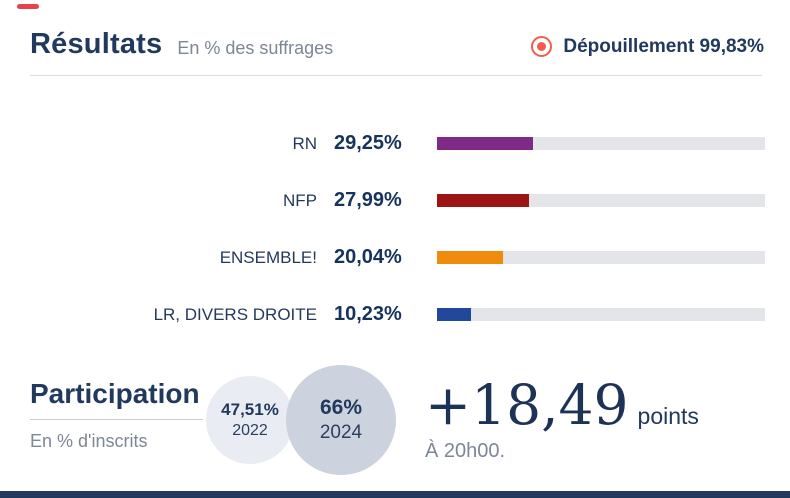 Image resolution: width=790 pixels, height=498 pixels. I want to click on page-title: Résultats, so click(96, 44).